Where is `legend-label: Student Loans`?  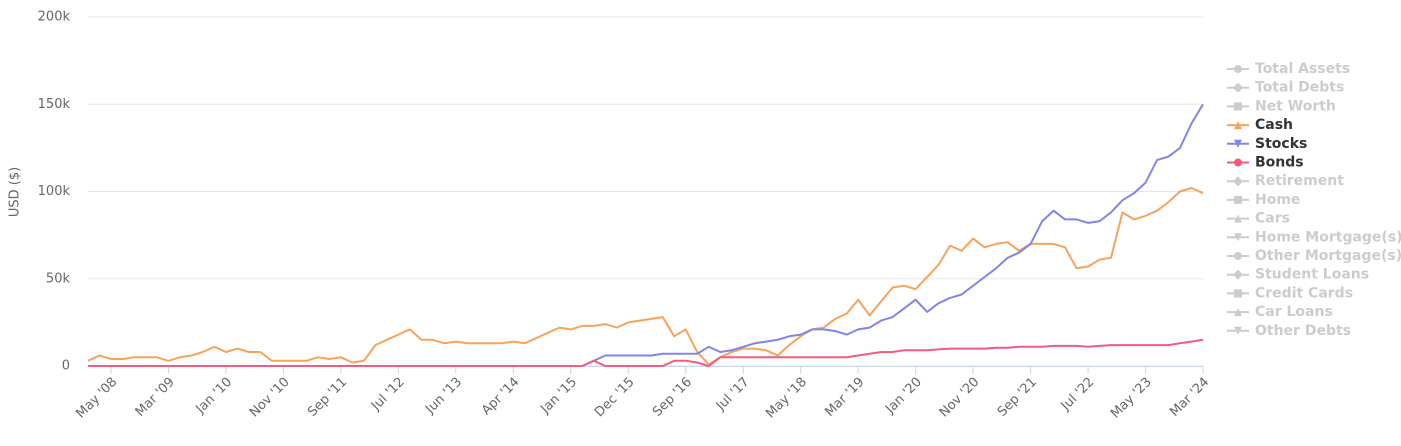
legend-label: Student Loans is located at coordinates (1312, 275).